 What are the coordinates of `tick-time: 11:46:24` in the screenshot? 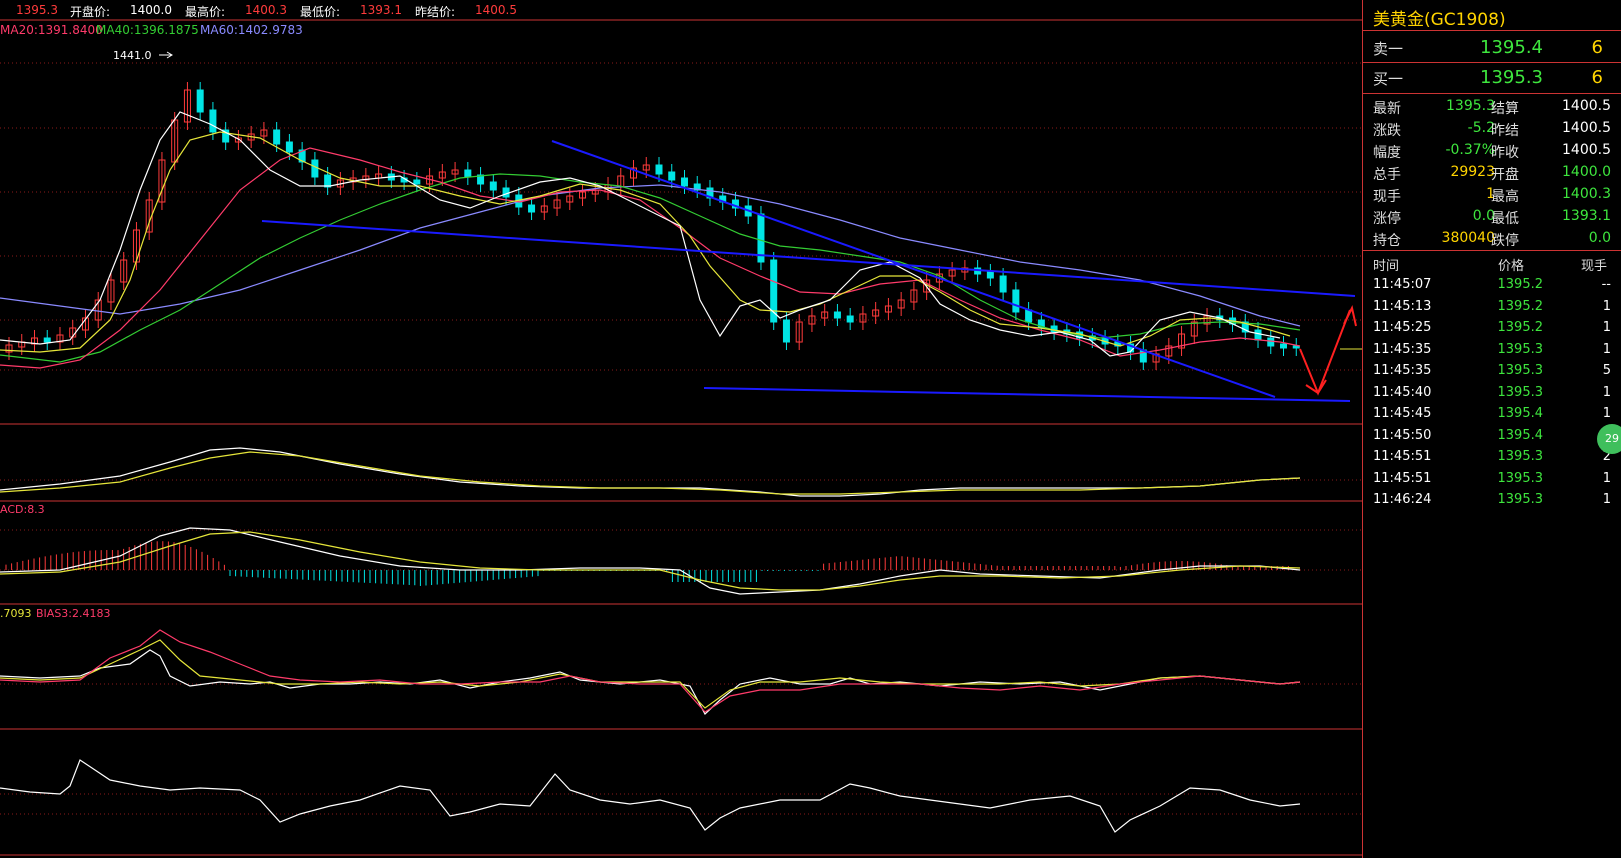 It's located at (1402, 499).